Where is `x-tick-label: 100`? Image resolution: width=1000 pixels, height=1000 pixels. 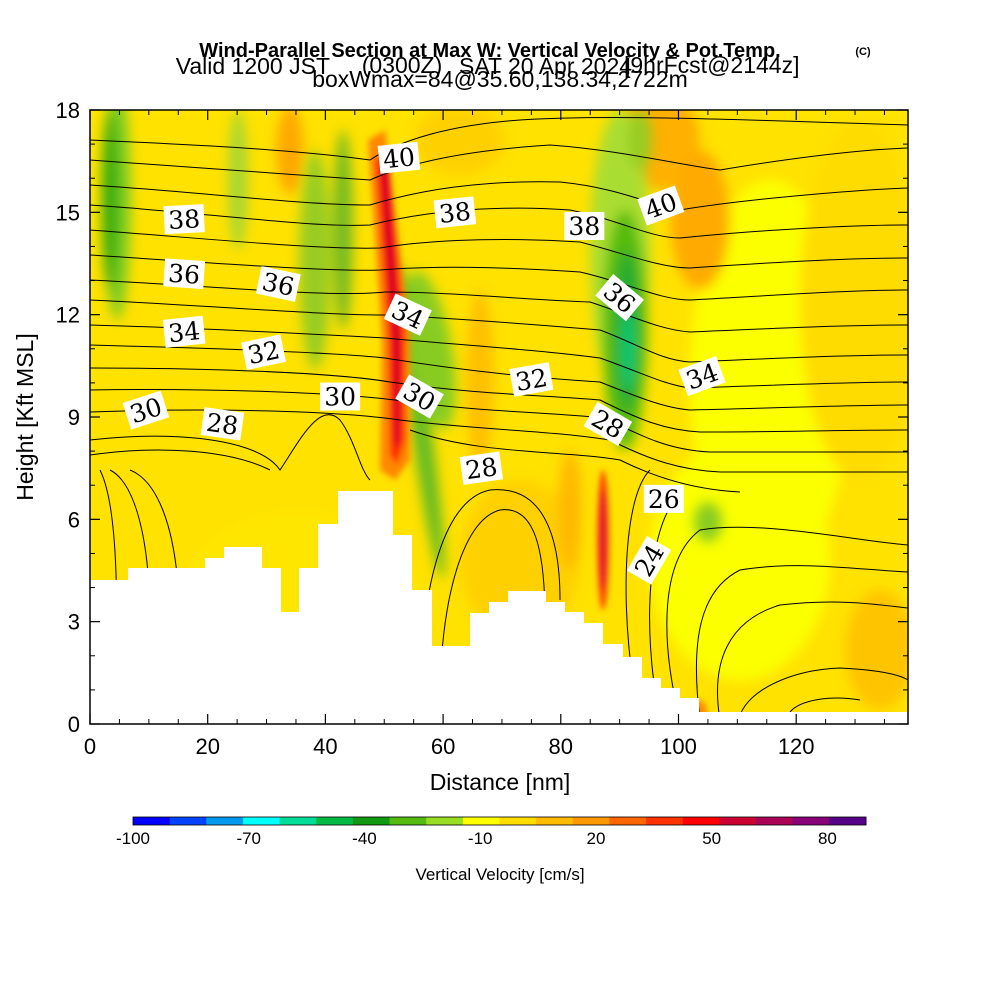
x-tick-label: 100 is located at coordinates (678, 746).